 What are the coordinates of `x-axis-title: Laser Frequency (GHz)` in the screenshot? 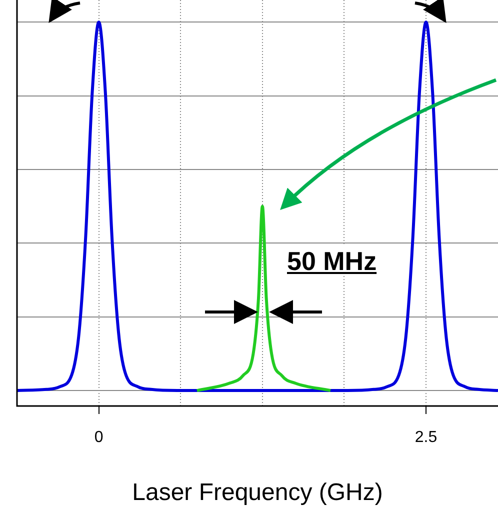 It's located at (257, 492).